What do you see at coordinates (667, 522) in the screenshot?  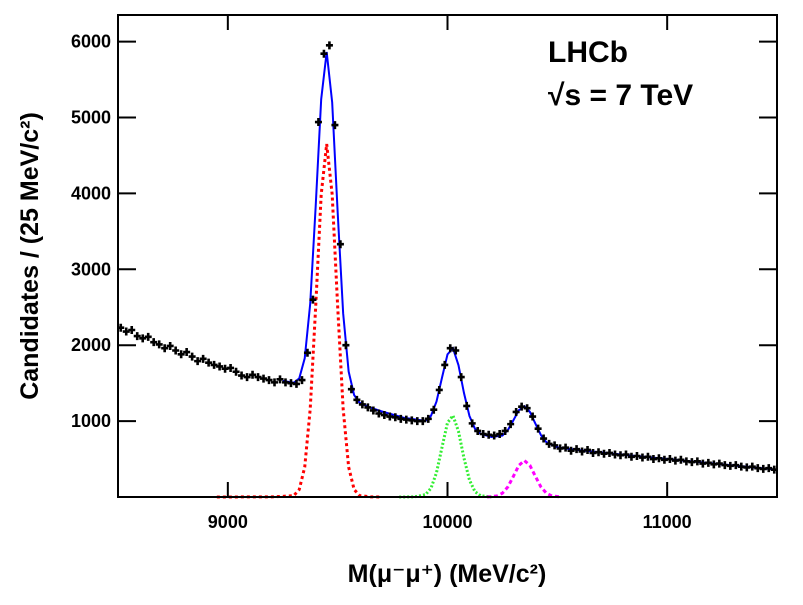 I see `x-tick-label: 11000` at bounding box center [667, 522].